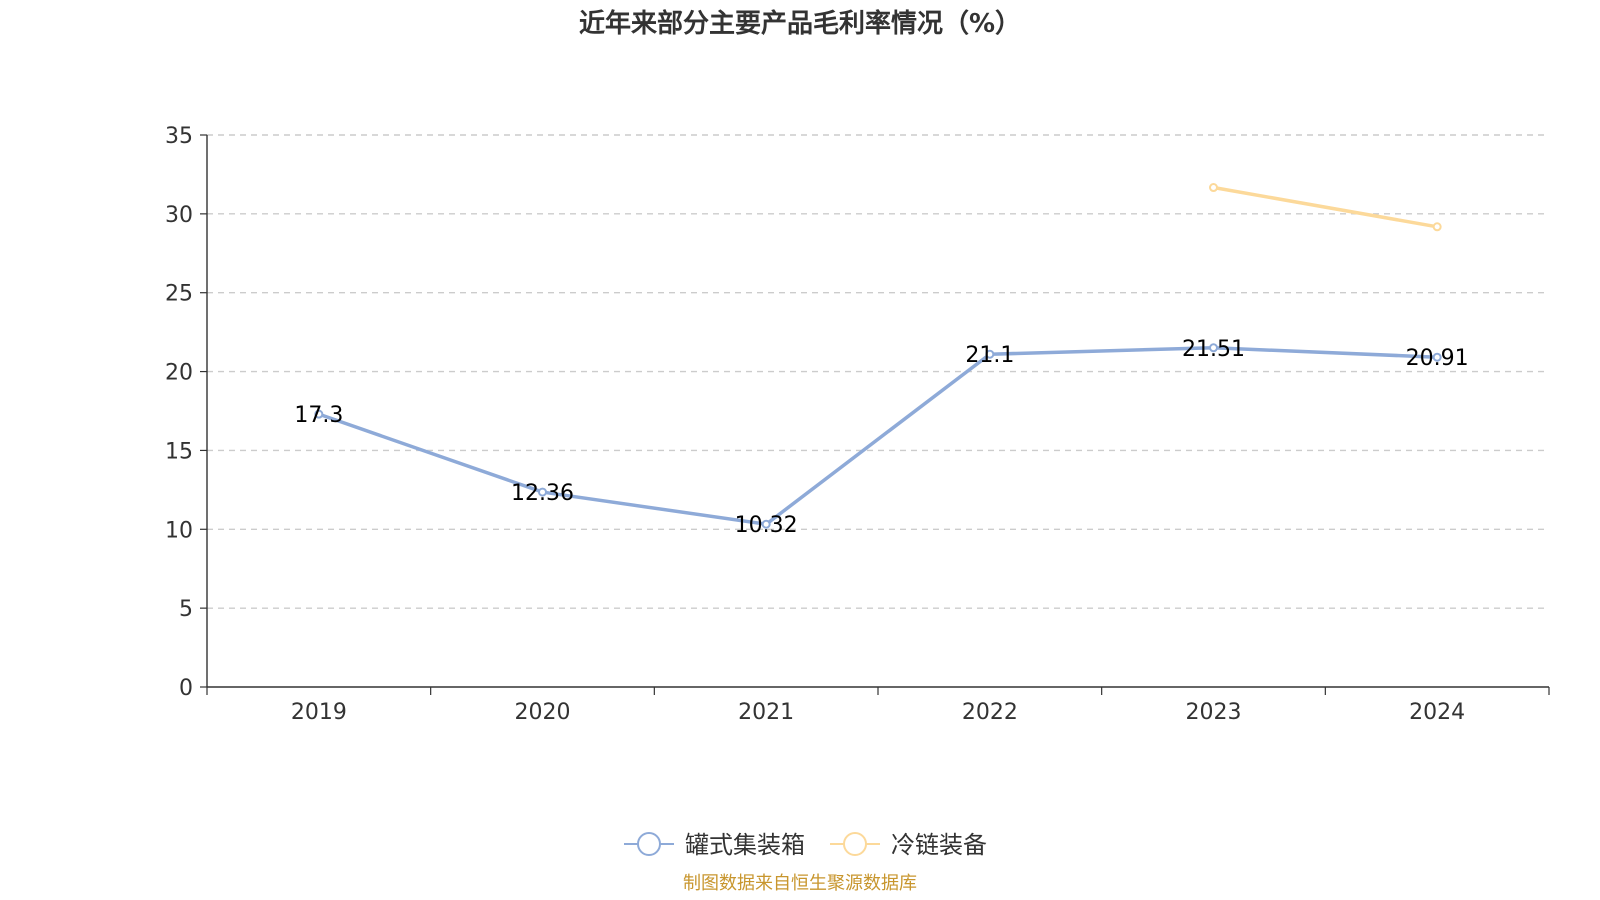  I want to click on data-label: 20.91, so click(1437, 358).